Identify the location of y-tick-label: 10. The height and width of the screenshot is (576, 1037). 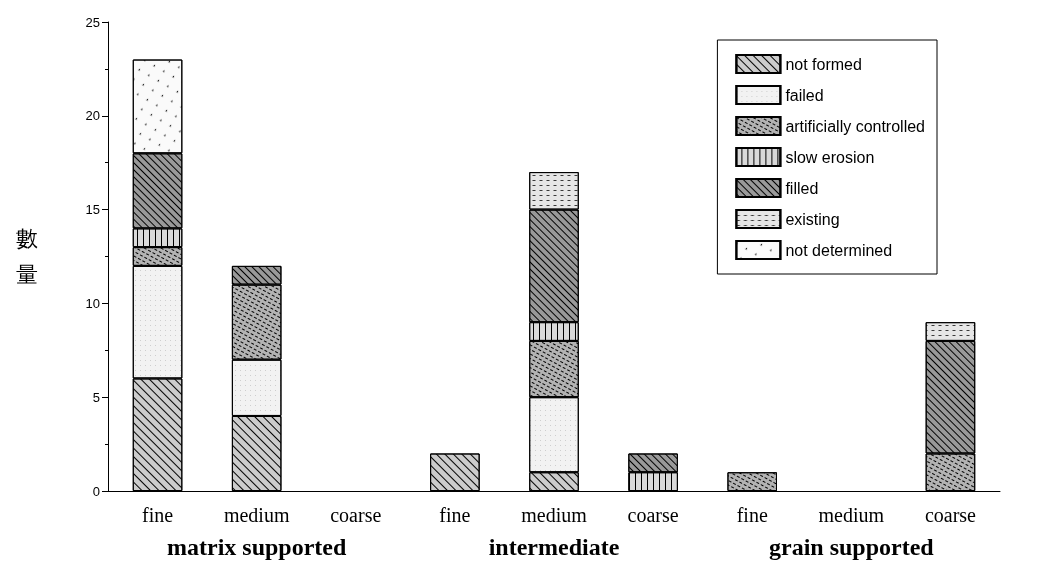
(92, 303).